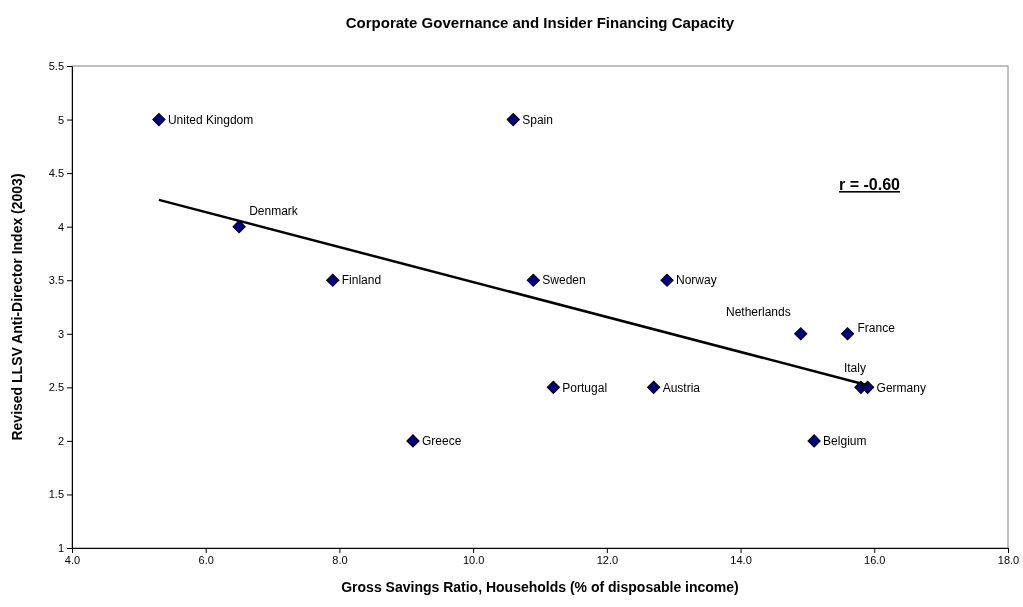 The width and height of the screenshot is (1023, 607). I want to click on data-label: Denmark, so click(274, 210).